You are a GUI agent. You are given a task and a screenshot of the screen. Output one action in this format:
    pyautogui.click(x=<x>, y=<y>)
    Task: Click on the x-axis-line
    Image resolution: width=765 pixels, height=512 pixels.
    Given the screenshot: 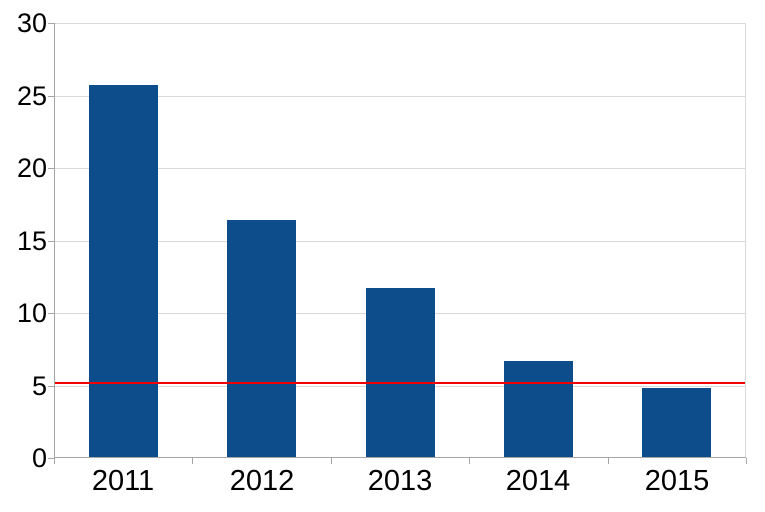 What is the action you would take?
    pyautogui.click(x=400, y=457)
    